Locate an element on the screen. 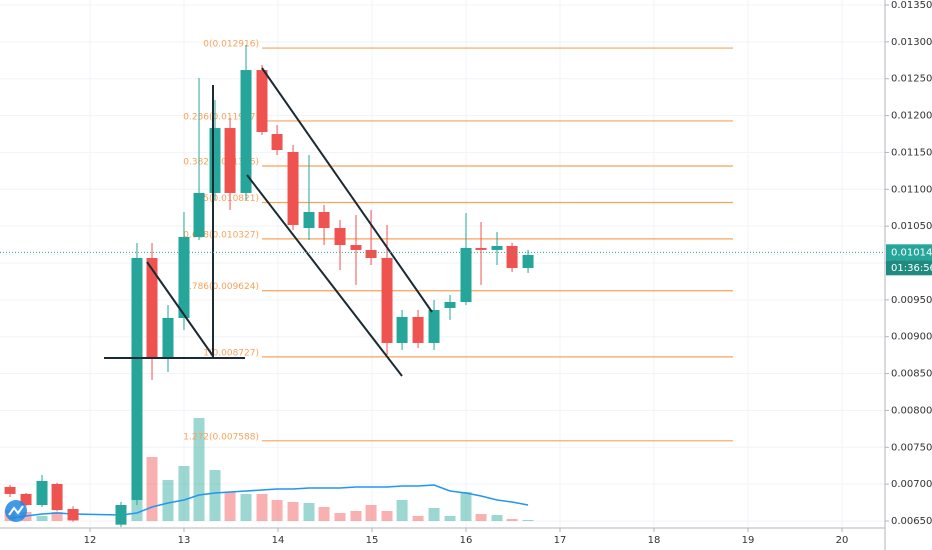 The width and height of the screenshot is (932, 550). flag-line is located at coordinates (180, 309).